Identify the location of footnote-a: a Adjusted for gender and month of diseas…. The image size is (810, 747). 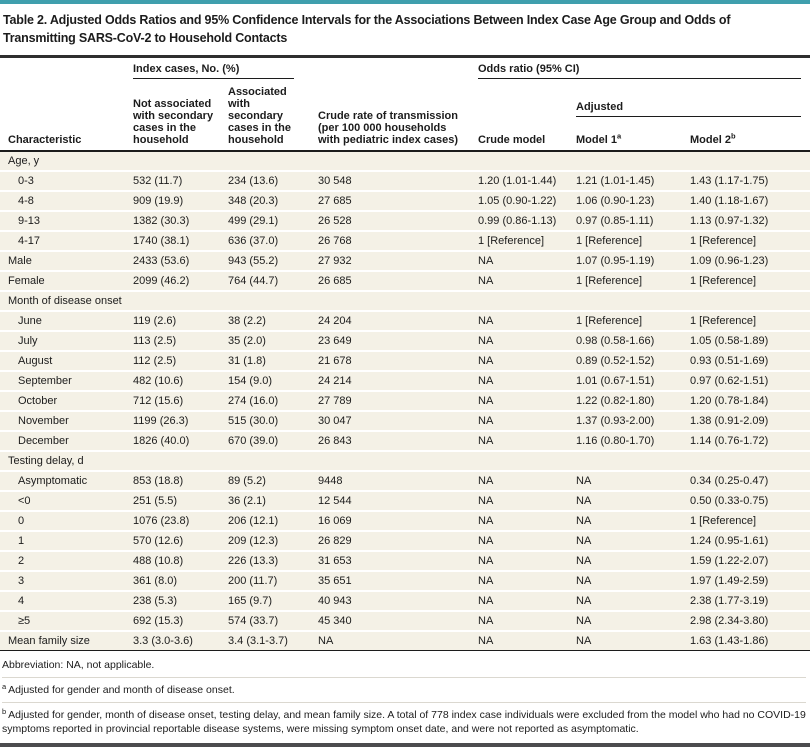
(404, 689).